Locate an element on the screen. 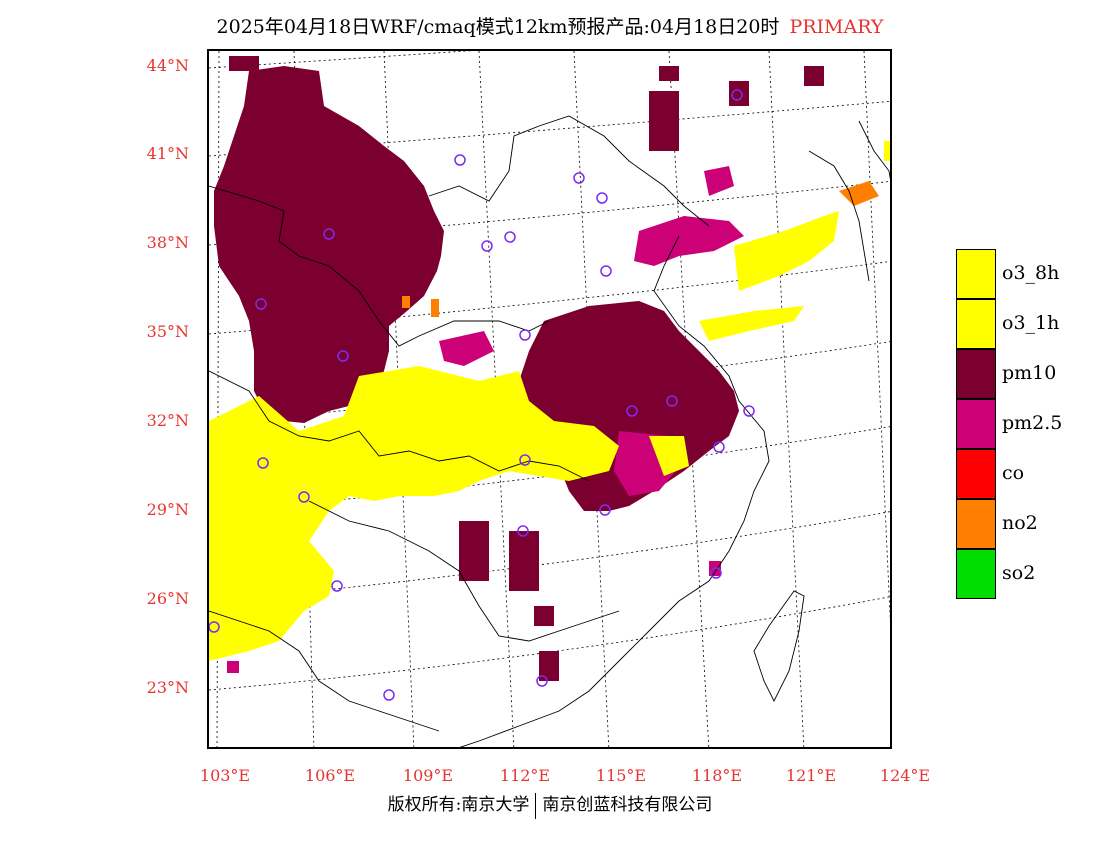 This screenshot has height=850, width=1100. legend-label: so2 is located at coordinates (1019, 573).